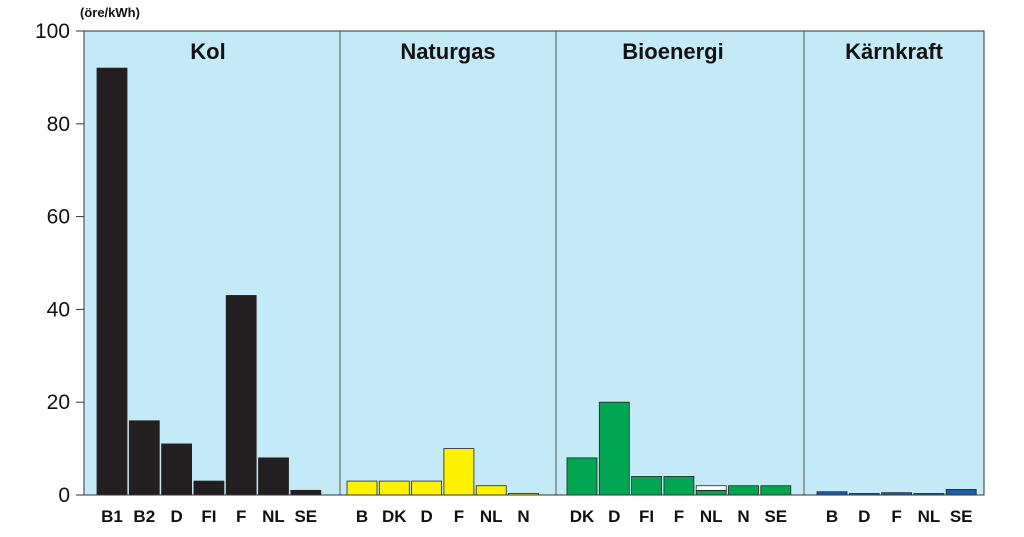 The image size is (1024, 537). I want to click on x-tick-labels: B1 B2 D FI F NL SE B DK D F NL N DK D FI F NL N SE B D F NL SE, so click(536, 516).